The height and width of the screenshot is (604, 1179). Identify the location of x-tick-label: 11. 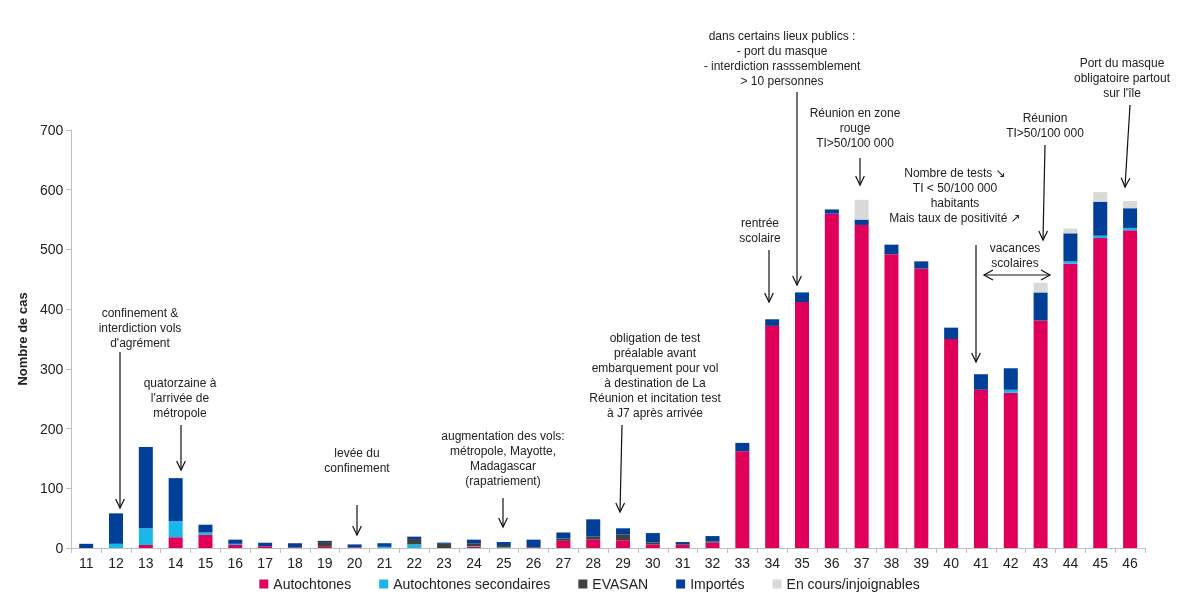
(86, 563).